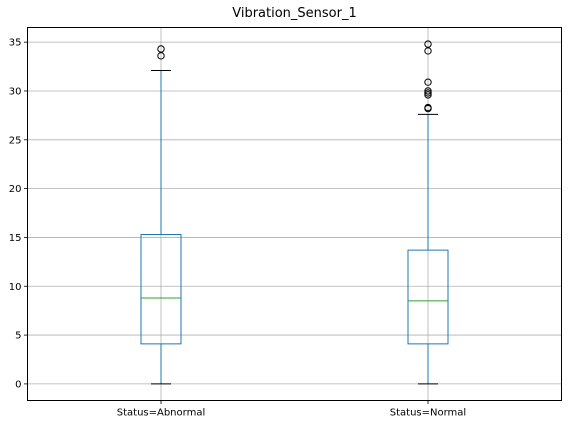 The height and width of the screenshot is (424, 568). What do you see at coordinates (15, 238) in the screenshot?
I see `y-tick-label: 15` at bounding box center [15, 238].